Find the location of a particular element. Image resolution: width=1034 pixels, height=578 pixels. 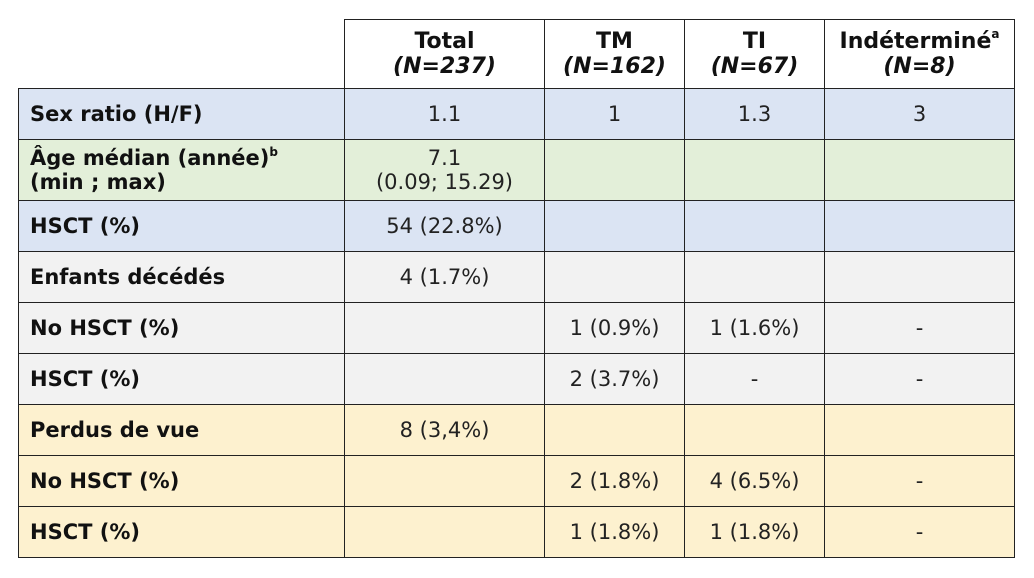

table-row: Perdus de vue 8 (3,4%) is located at coordinates (516, 430).